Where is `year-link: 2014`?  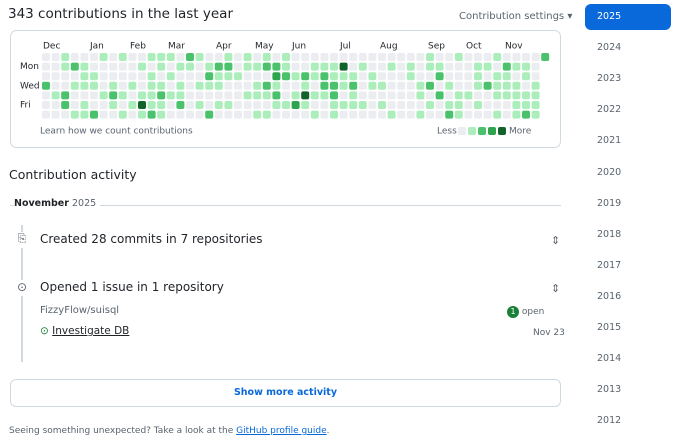
year-link: 2014 is located at coordinates (609, 359).